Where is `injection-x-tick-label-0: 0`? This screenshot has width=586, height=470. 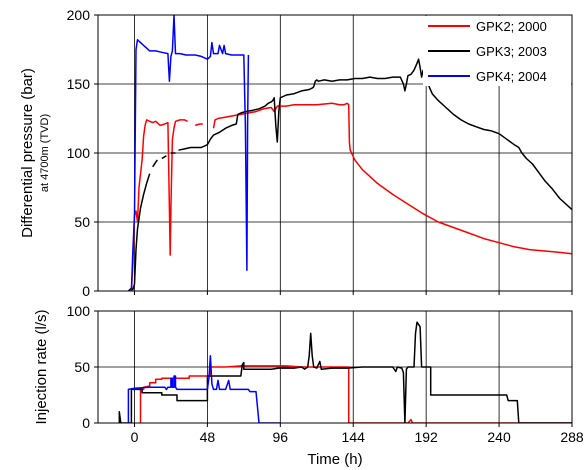
injection-x-tick-label-0: 0 is located at coordinates (135, 437).